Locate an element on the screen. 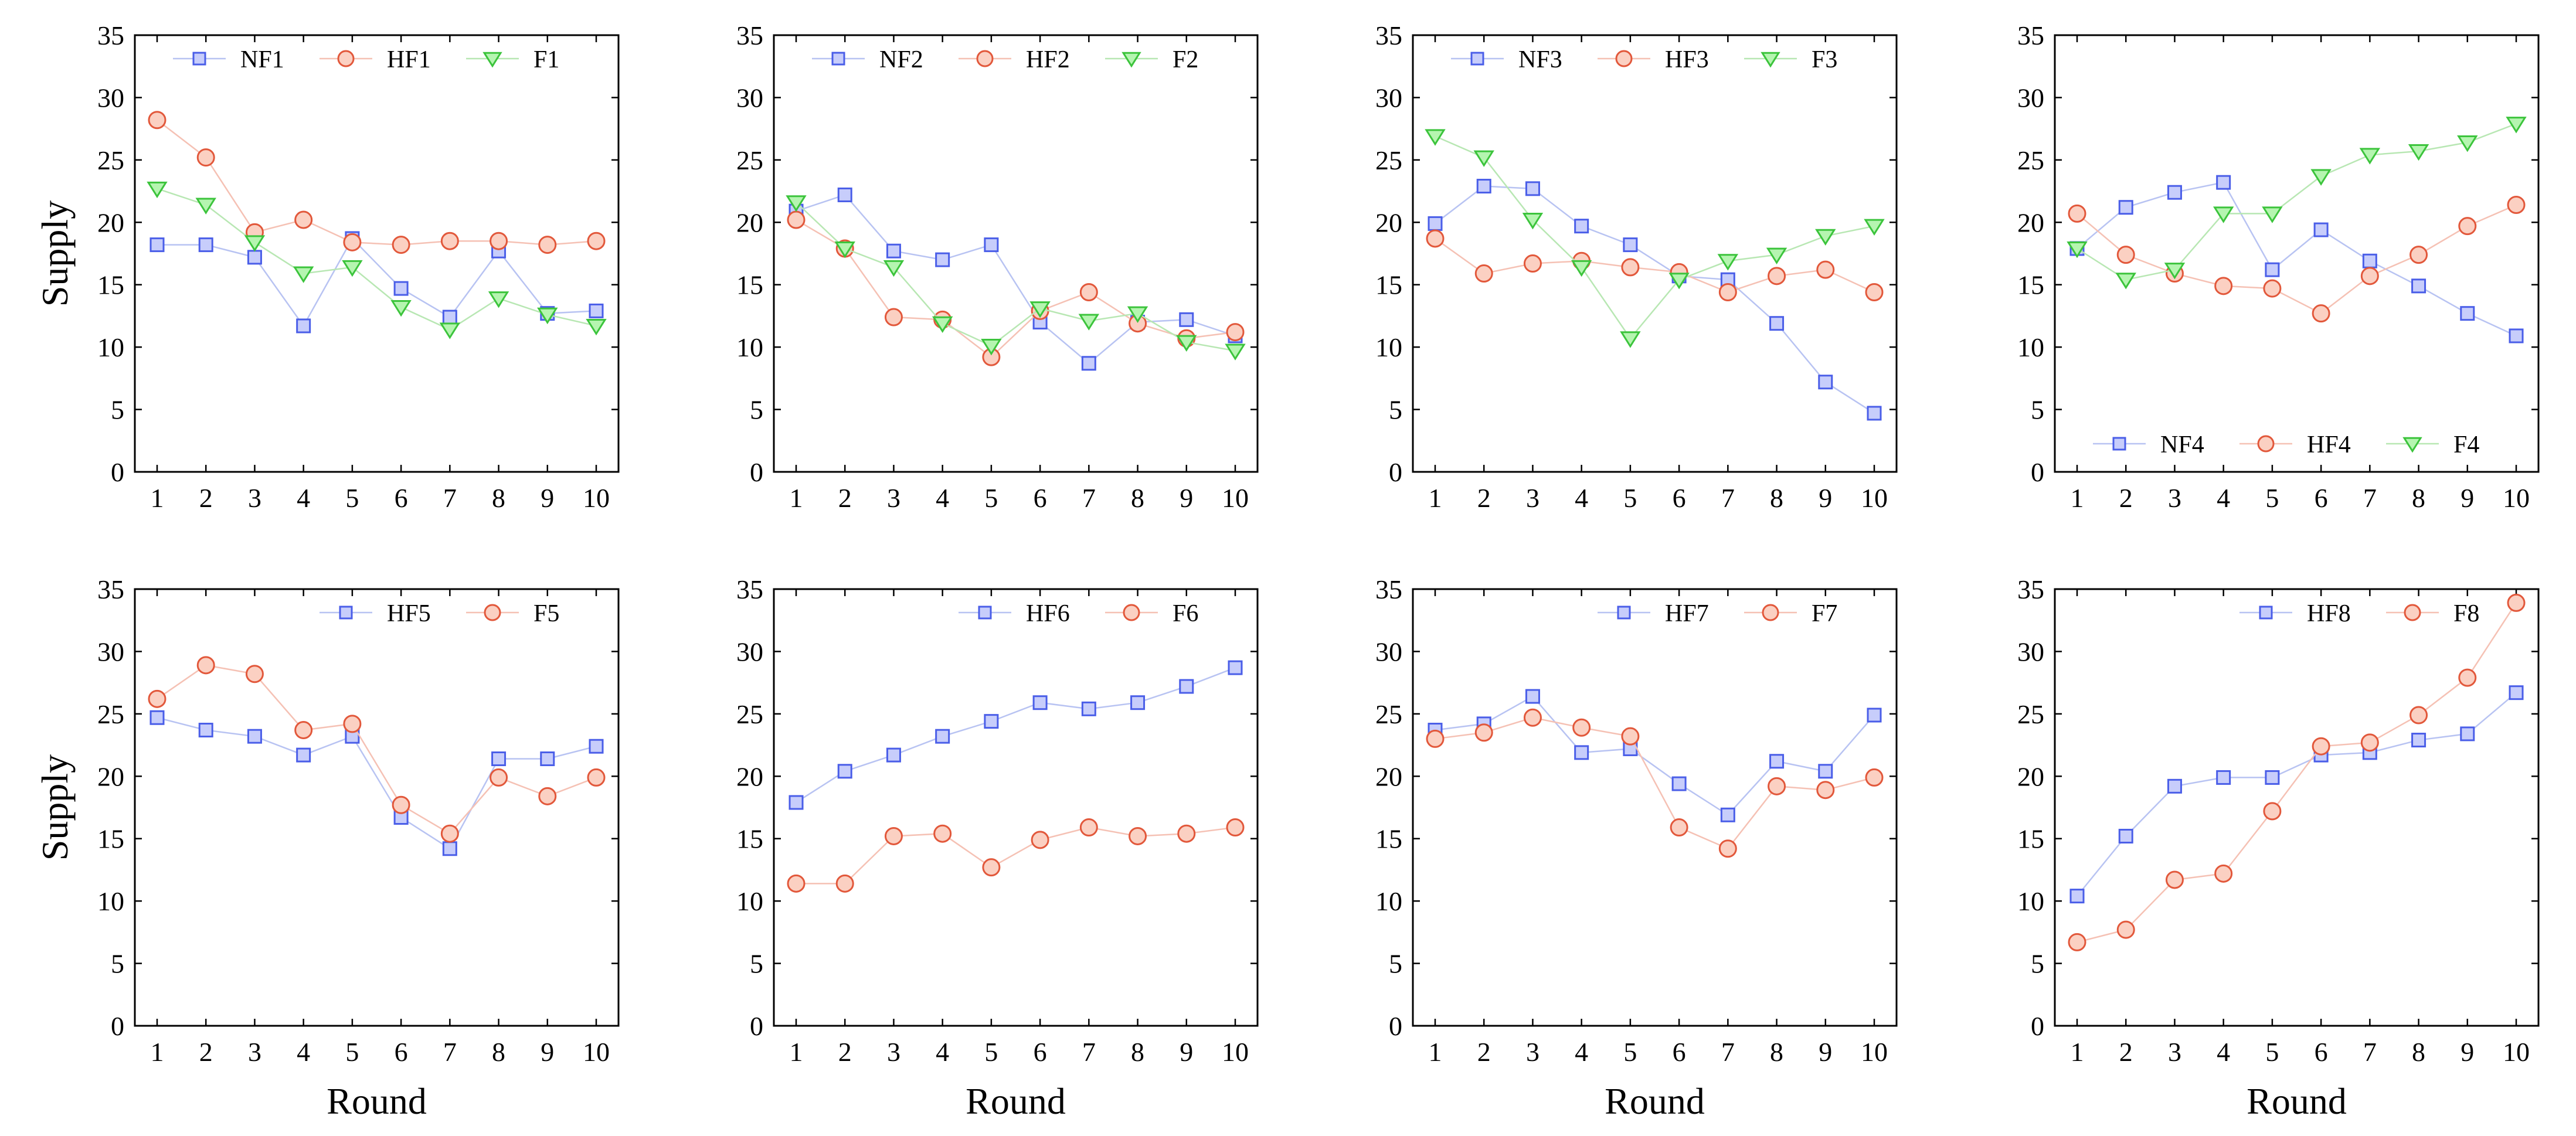  y-tick-label: 0 is located at coordinates (1395, 472).